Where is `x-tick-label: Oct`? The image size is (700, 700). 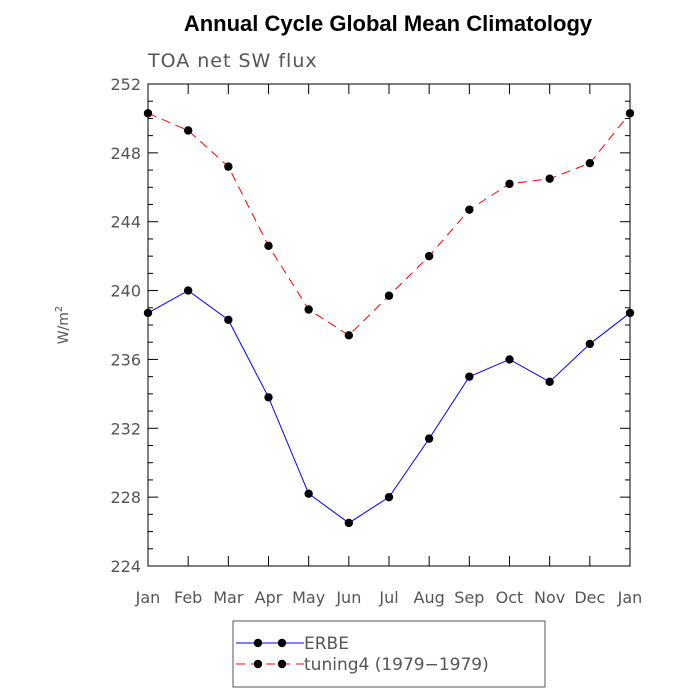 x-tick-label: Oct is located at coordinates (510, 597).